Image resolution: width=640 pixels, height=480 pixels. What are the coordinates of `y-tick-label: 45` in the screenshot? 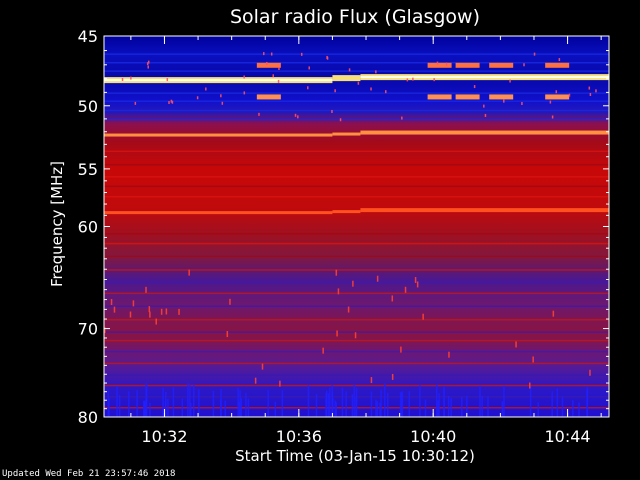 It's located at (88, 36).